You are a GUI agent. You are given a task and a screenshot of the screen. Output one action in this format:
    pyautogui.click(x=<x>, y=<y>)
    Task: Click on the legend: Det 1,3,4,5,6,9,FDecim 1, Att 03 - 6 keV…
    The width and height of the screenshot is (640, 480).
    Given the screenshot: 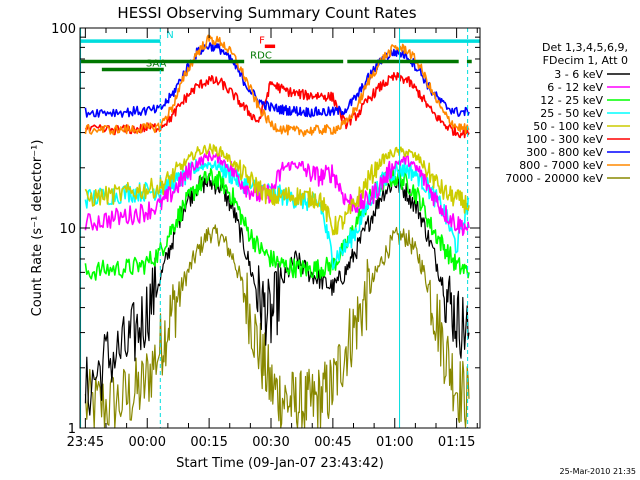 What is the action you would take?
    pyautogui.click(x=567, y=113)
    